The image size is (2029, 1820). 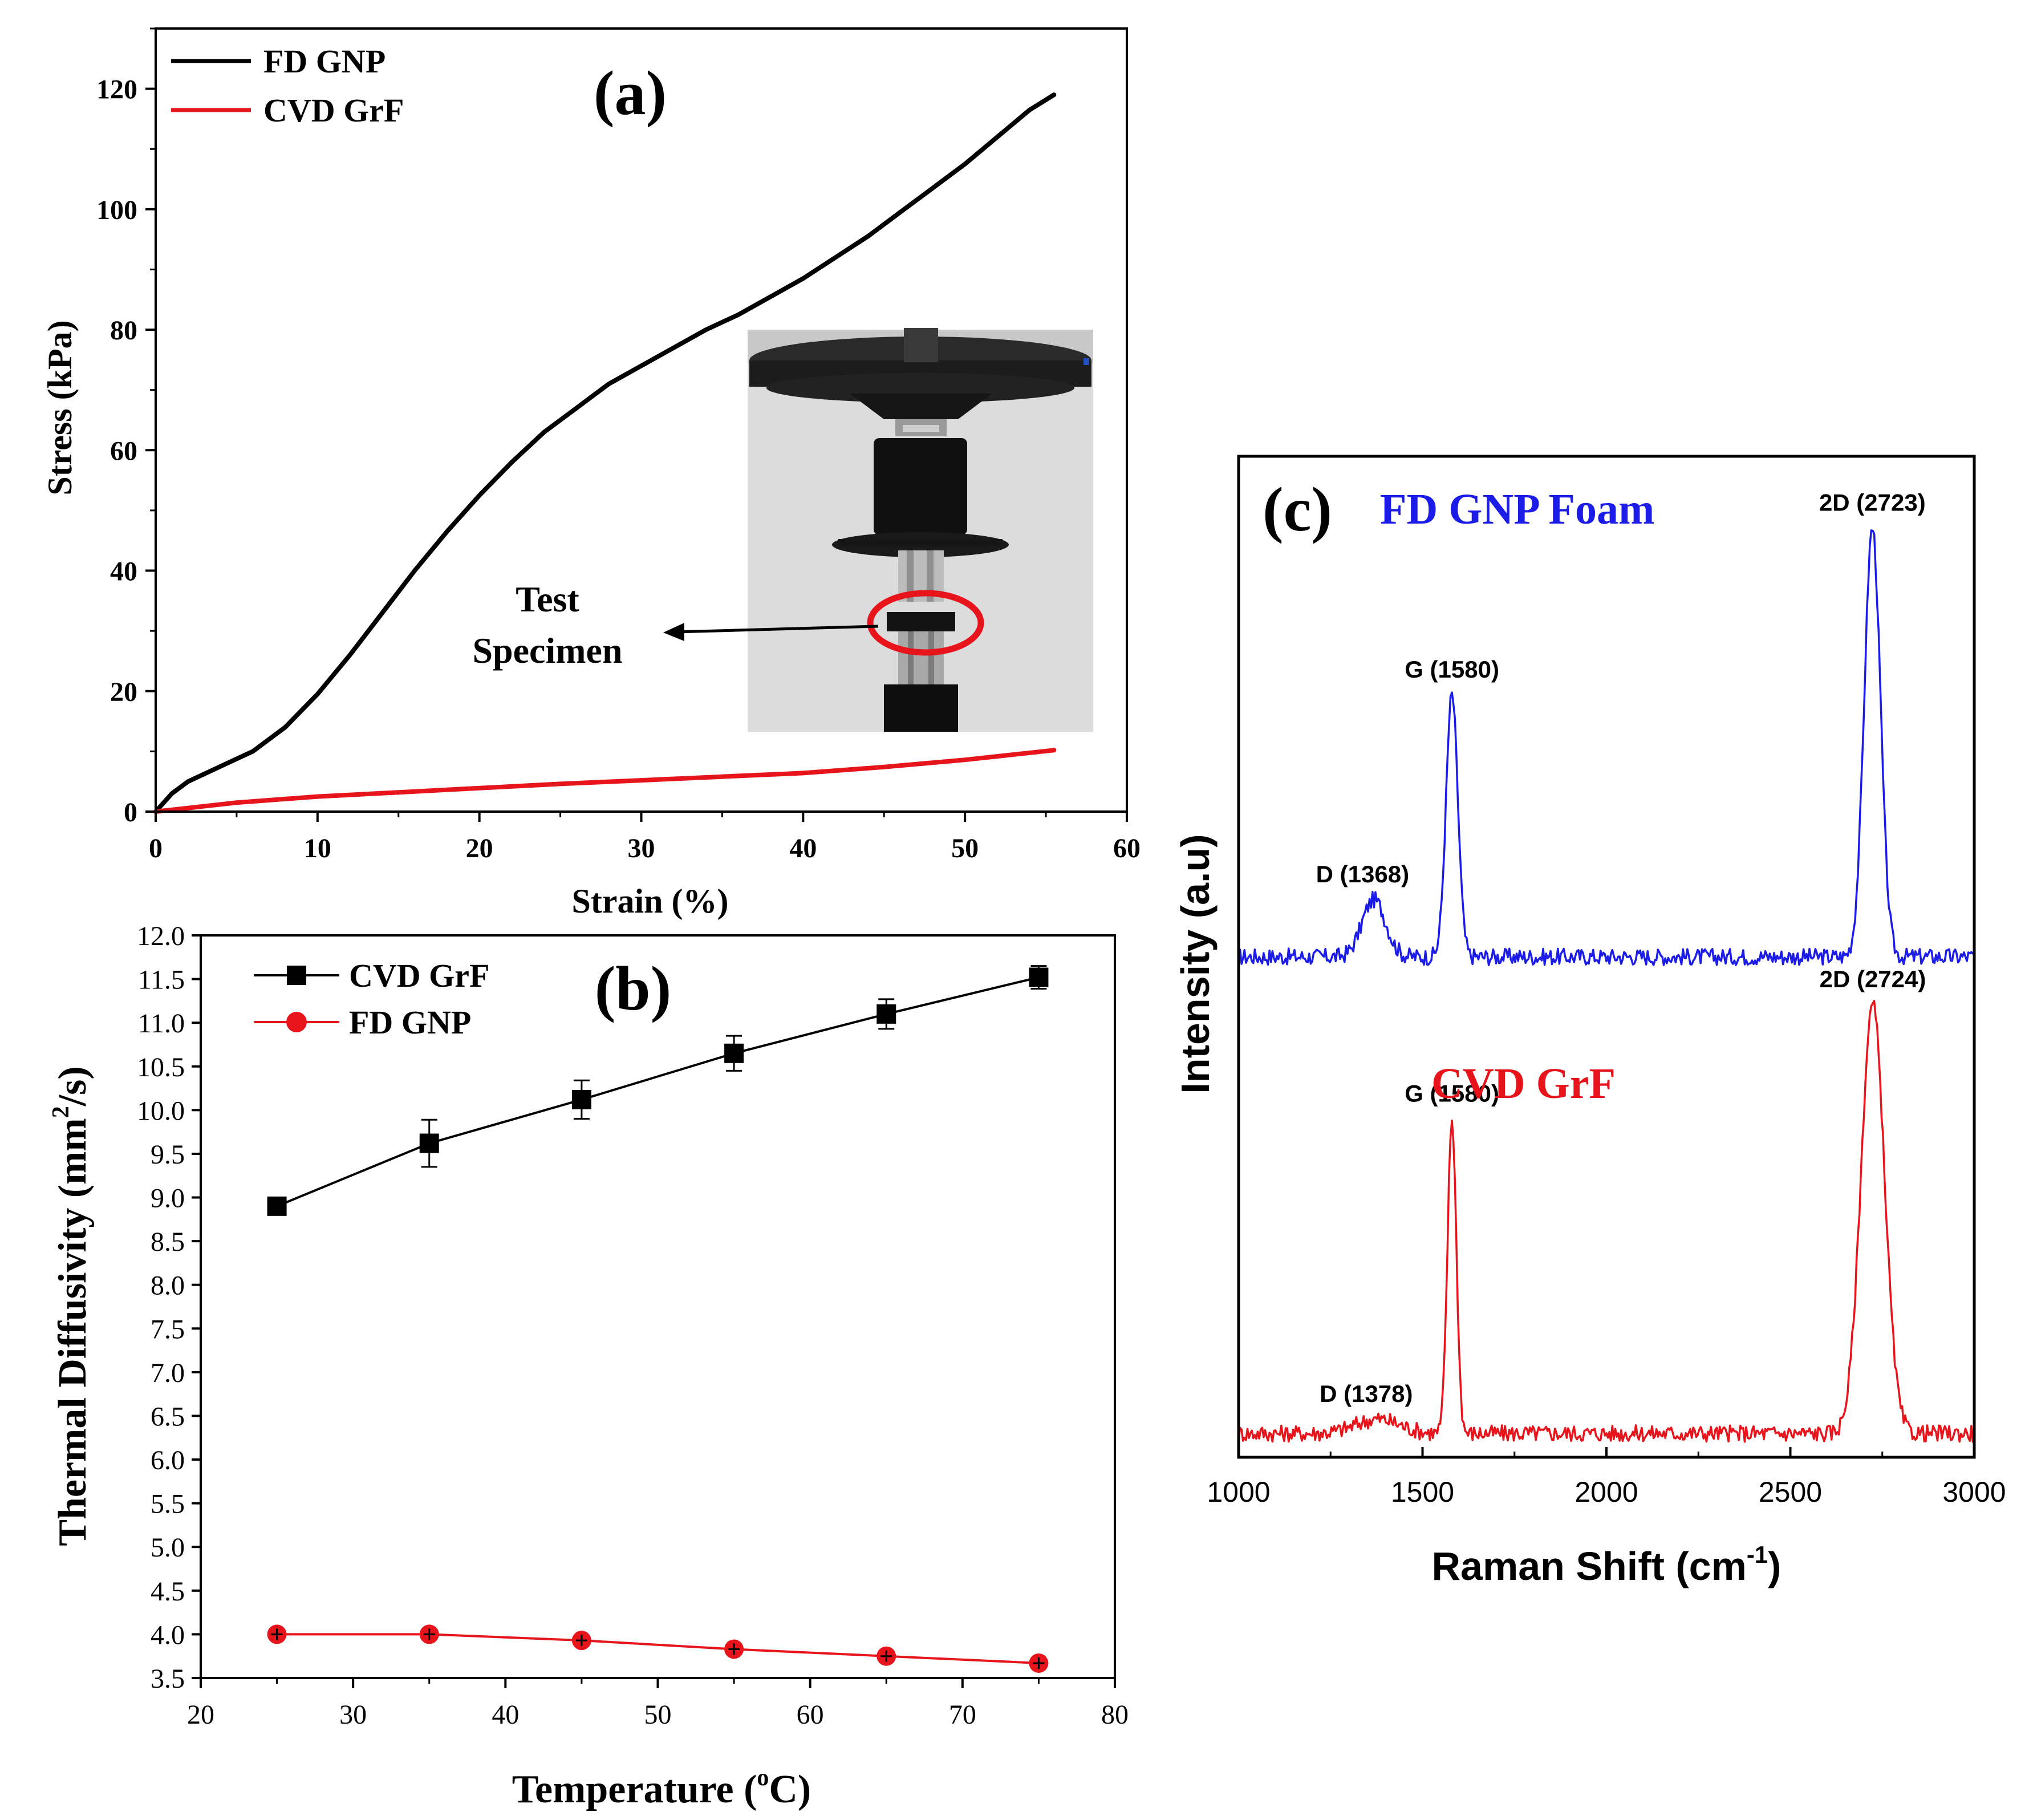 I want to click on y-tick-label: 3.5, so click(x=168, y=1679).